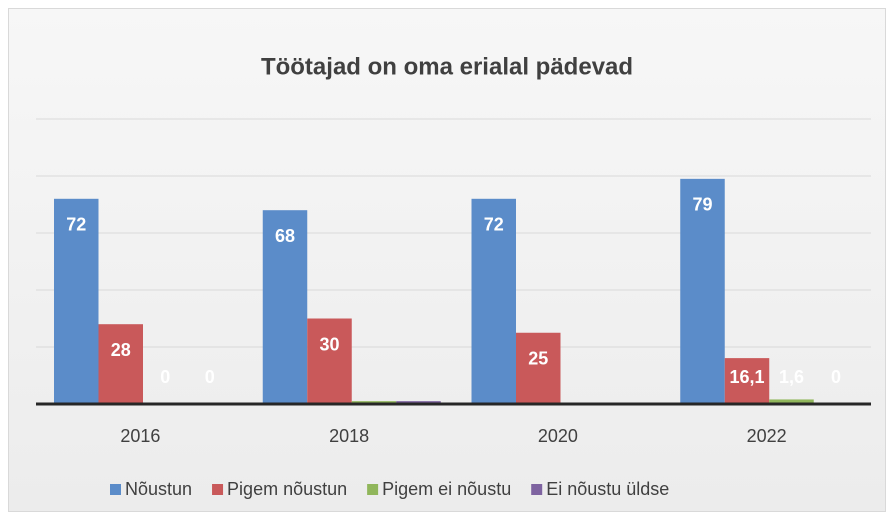  I want to click on x-tick-label: 2018, so click(349, 436).